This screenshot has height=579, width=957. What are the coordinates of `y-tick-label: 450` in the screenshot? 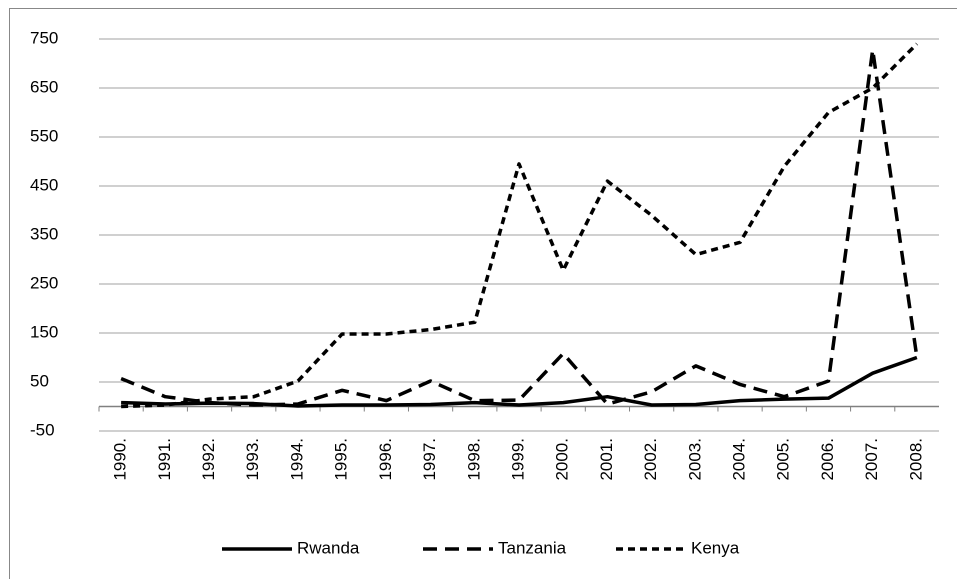 It's located at (44, 184).